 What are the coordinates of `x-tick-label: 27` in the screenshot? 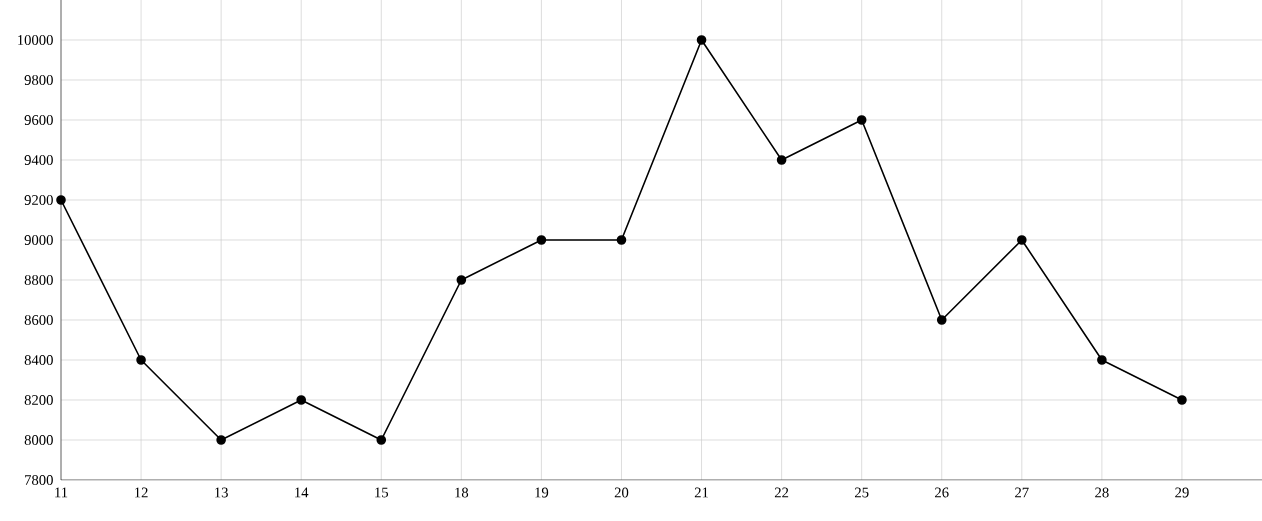 It's located at (1022, 492).